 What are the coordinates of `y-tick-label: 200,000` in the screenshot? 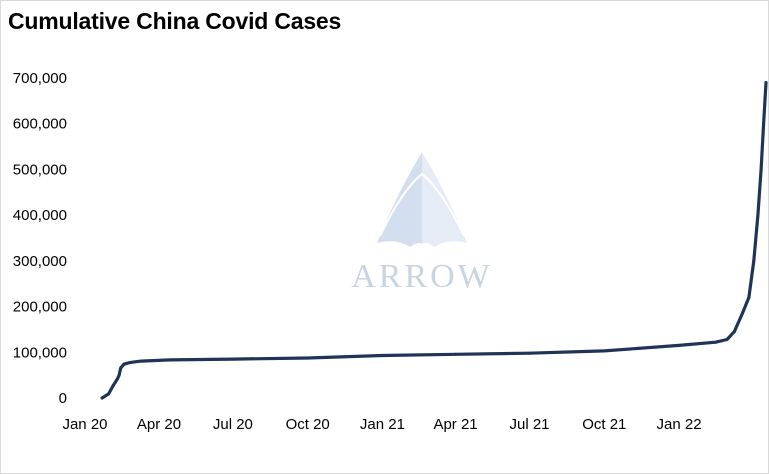 It's located at (40, 307).